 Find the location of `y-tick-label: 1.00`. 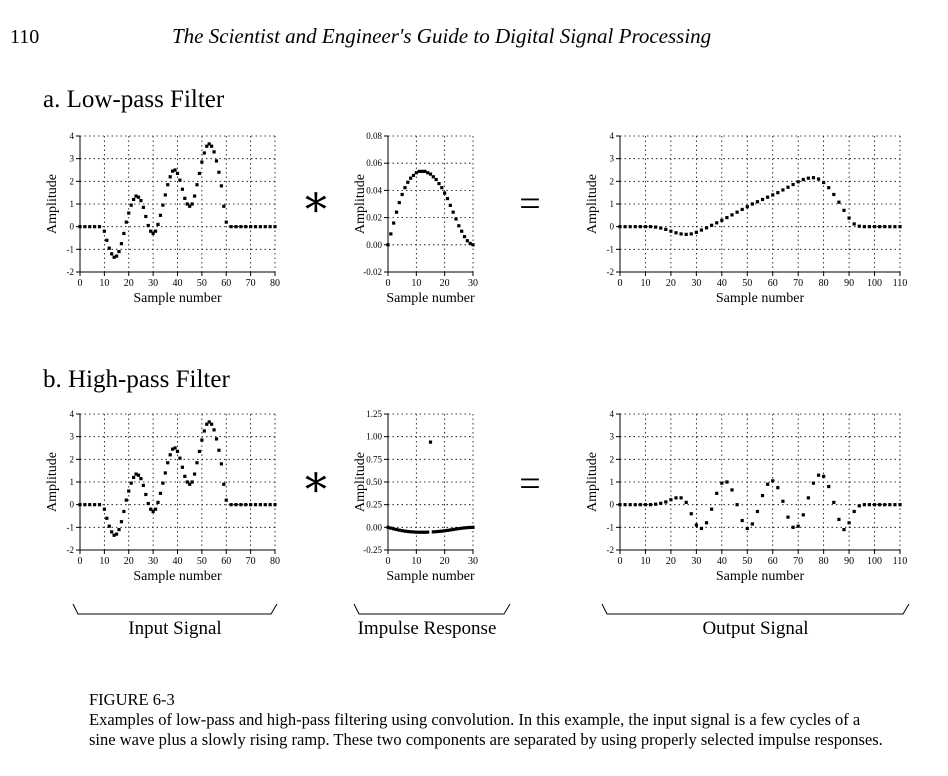

y-tick-label: 1.00 is located at coordinates (374, 437).